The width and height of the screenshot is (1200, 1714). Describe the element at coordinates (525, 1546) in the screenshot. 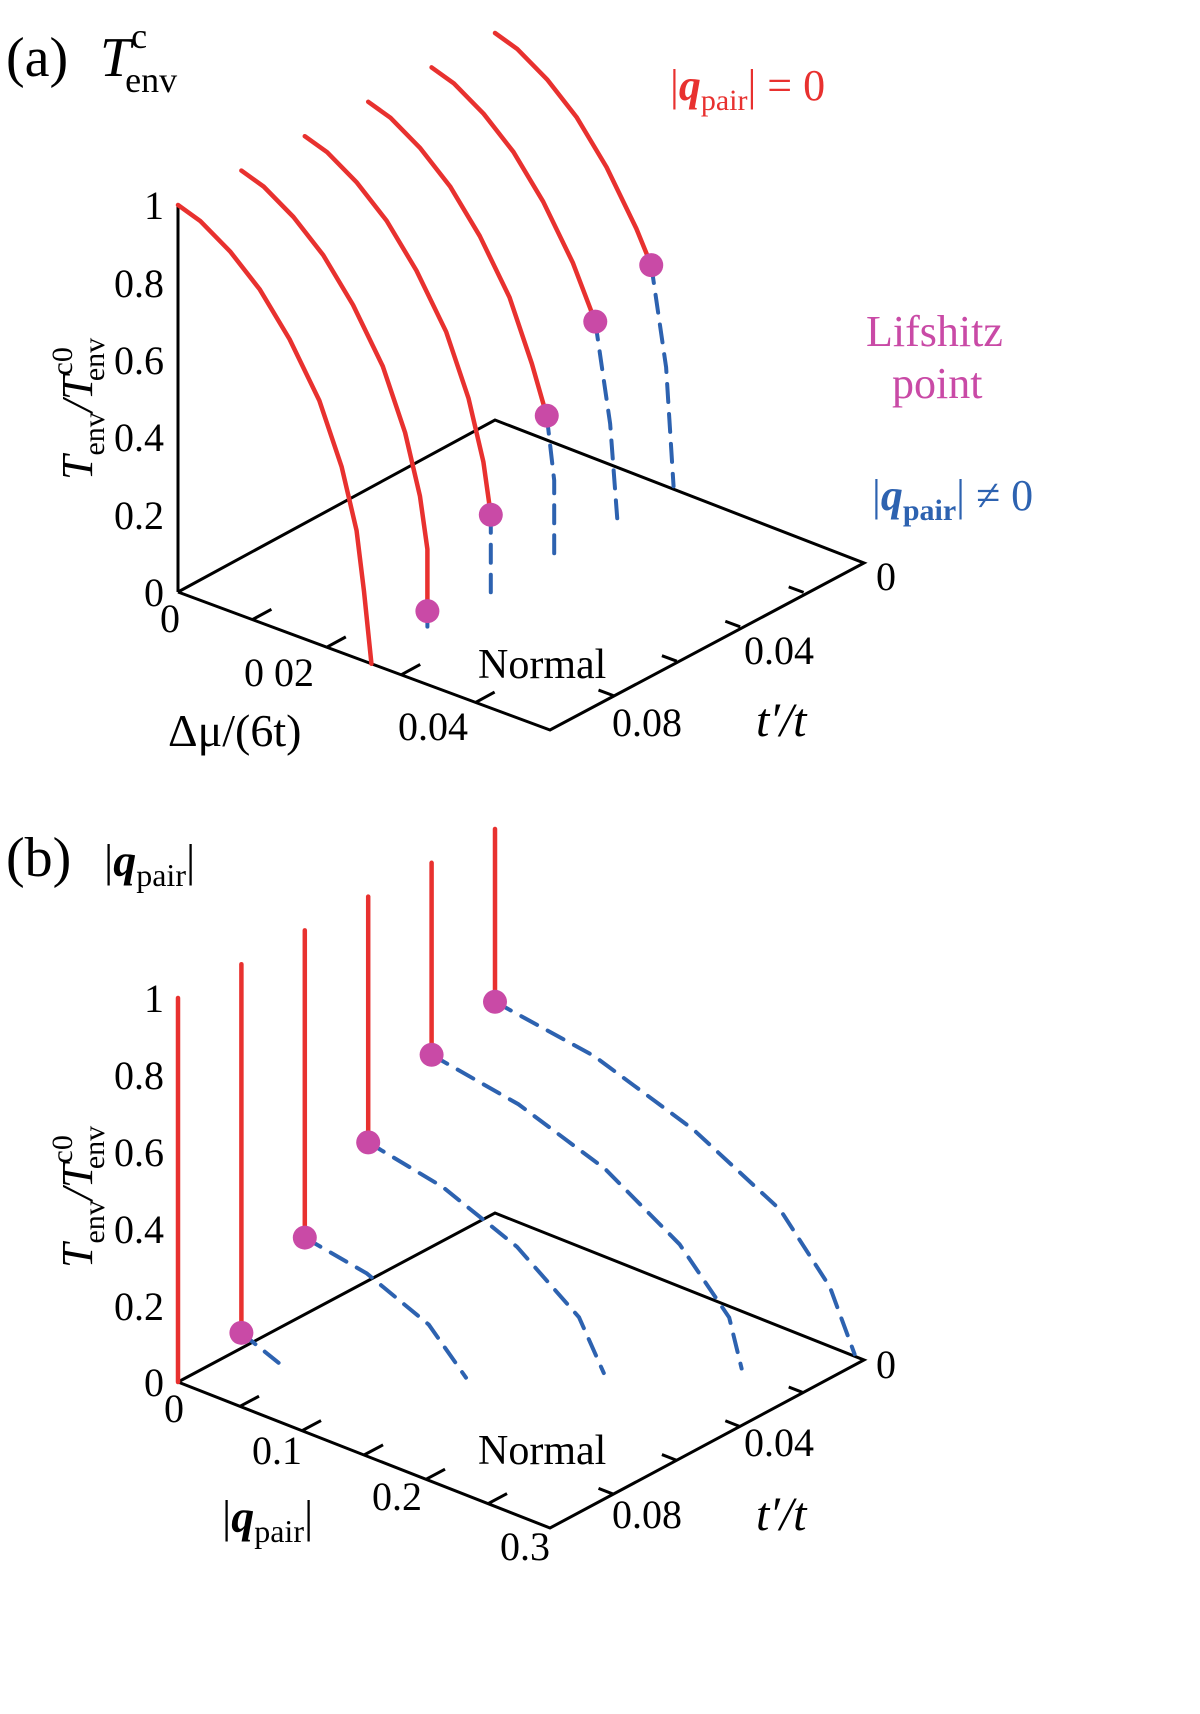

I see `x-tick-label: 0.3` at that location.